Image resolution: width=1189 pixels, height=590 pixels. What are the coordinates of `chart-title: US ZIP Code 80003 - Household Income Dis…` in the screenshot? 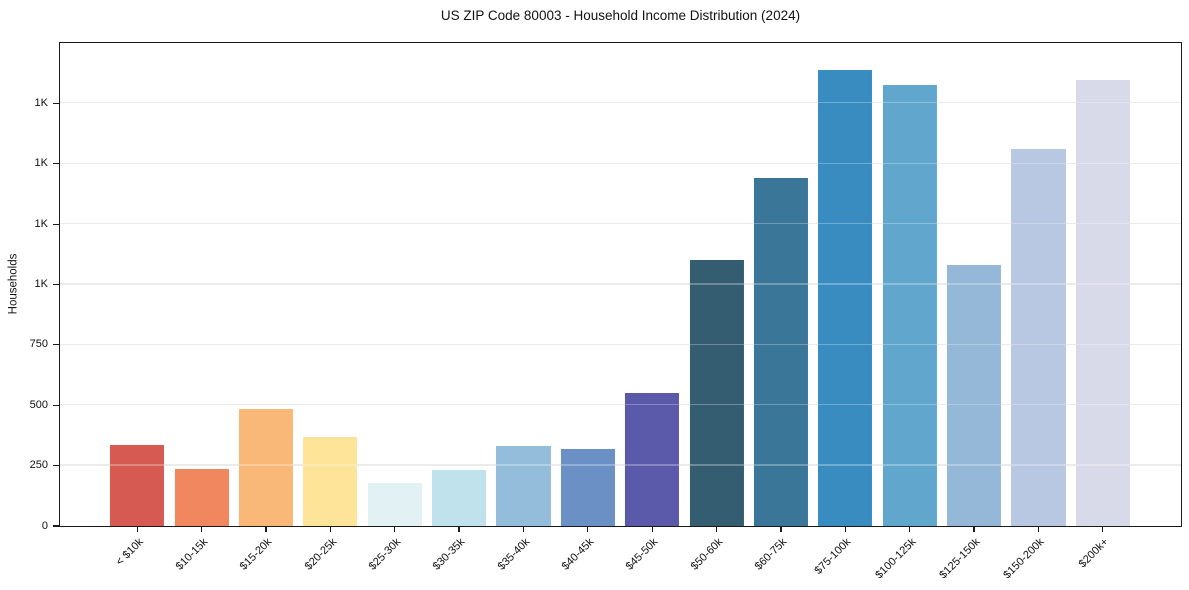 It's located at (620, 15).